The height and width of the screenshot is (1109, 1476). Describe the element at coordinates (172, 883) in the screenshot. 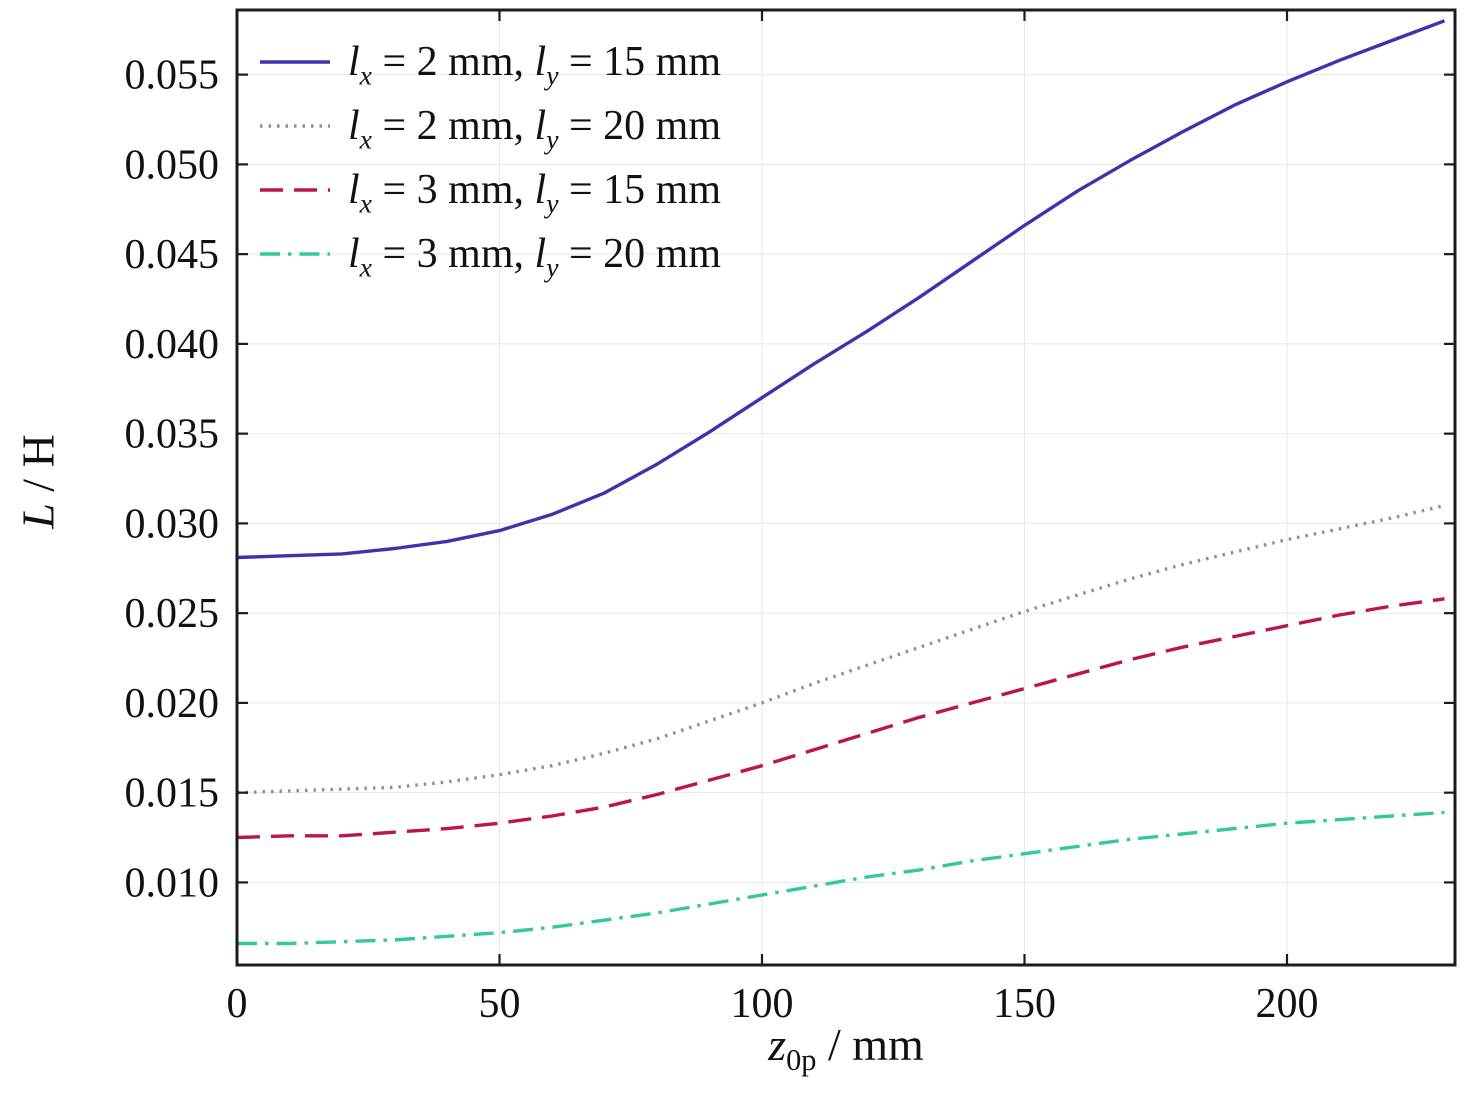

I see `y-tick-label: 0.010` at that location.